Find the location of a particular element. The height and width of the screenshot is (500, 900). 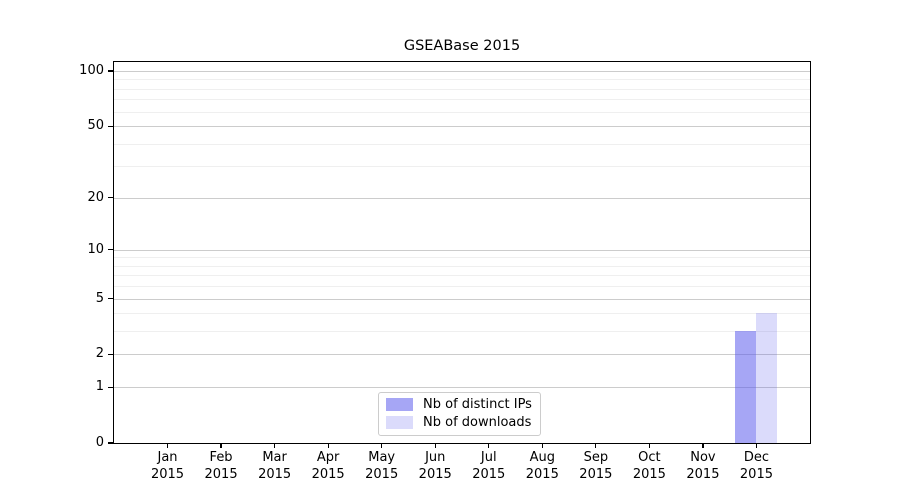

x-tick-label: Mar 2015 is located at coordinates (275, 466).